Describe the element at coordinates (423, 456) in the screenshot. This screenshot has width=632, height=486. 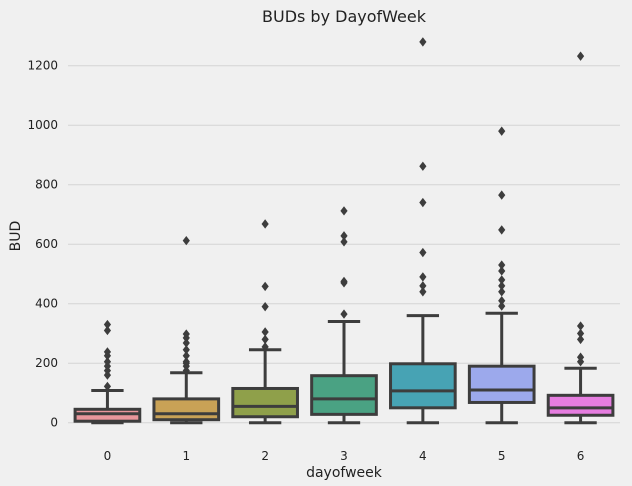
I see `x-tick-label: 4` at that location.